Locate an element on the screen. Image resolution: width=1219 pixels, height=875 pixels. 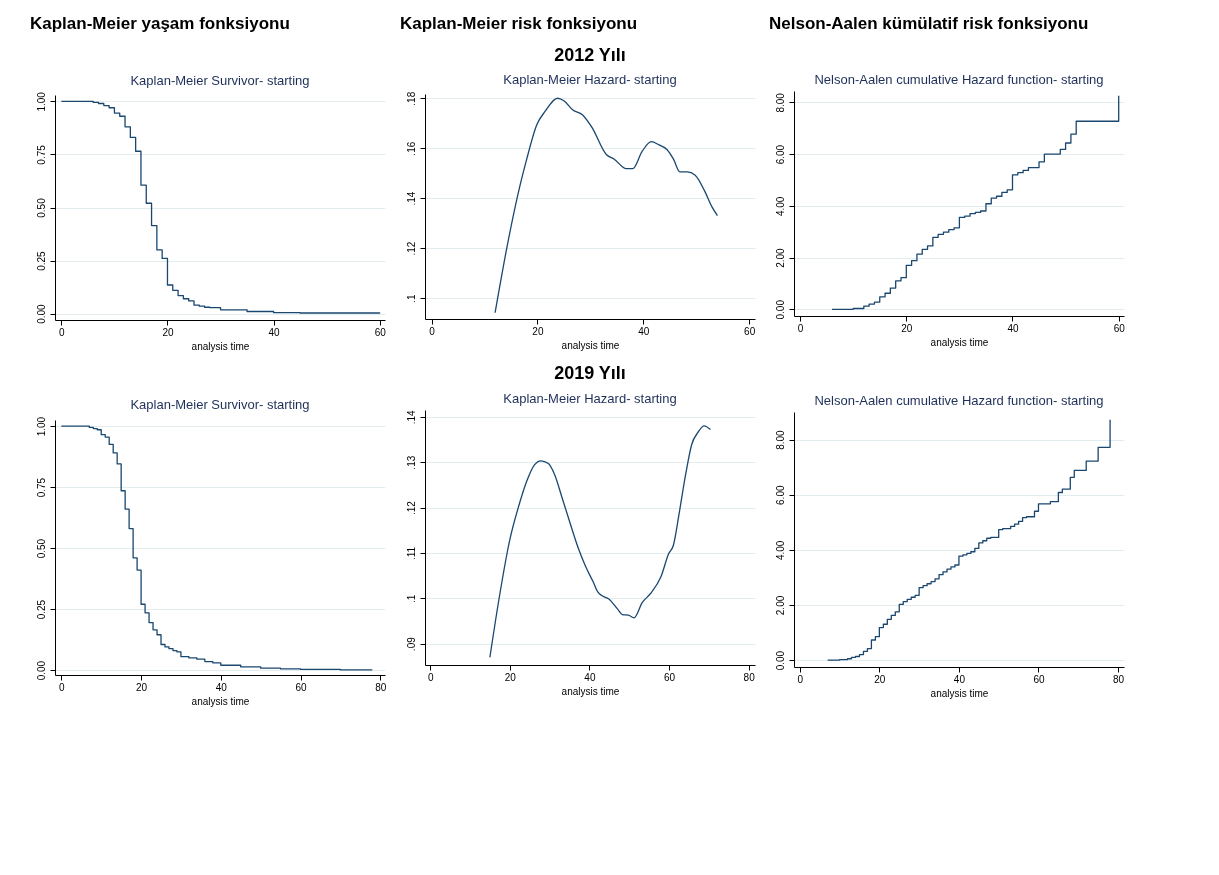
text: 2012 Yılı is located at coordinates (590, 55).